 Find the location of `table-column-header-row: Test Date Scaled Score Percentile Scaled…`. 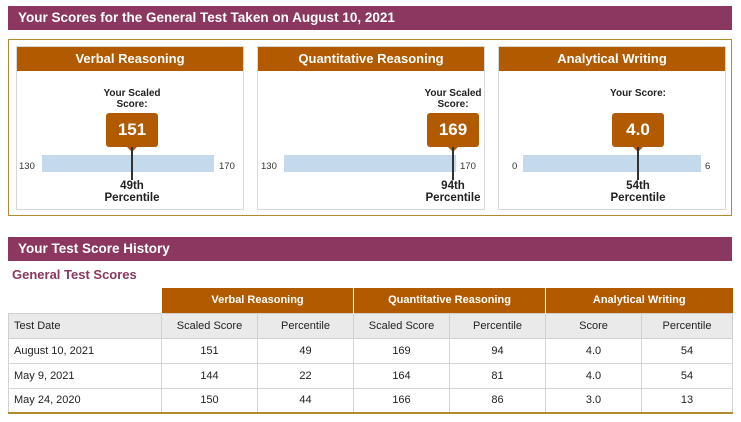

table-column-header-row: Test Date Scaled Score Percentile Scaled… is located at coordinates (370, 325).